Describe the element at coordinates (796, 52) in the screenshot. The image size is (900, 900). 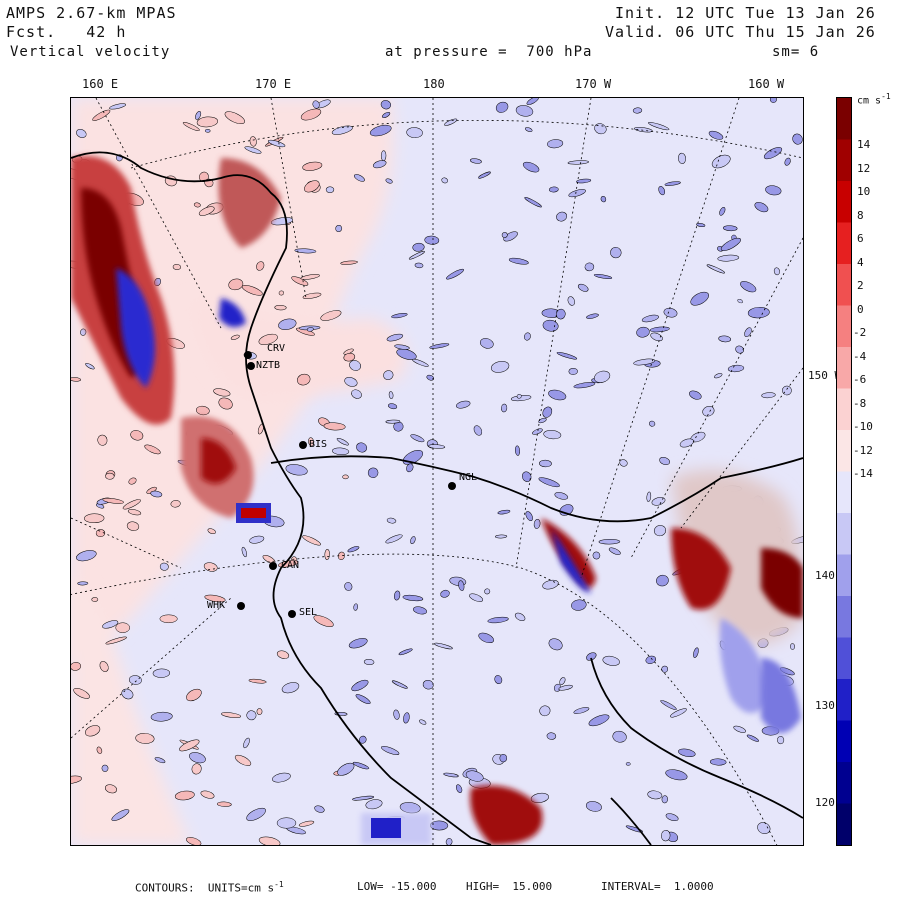
I see `smoothing: sm= 6` at that location.